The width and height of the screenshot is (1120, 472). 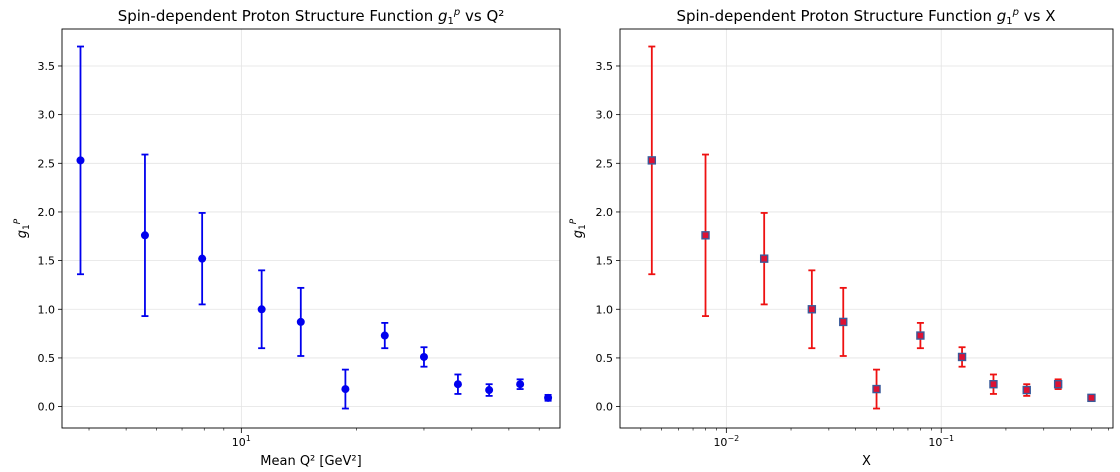 What do you see at coordinates (941, 441) in the screenshot?
I see `x-tick-label: 10⁻¹` at bounding box center [941, 441].